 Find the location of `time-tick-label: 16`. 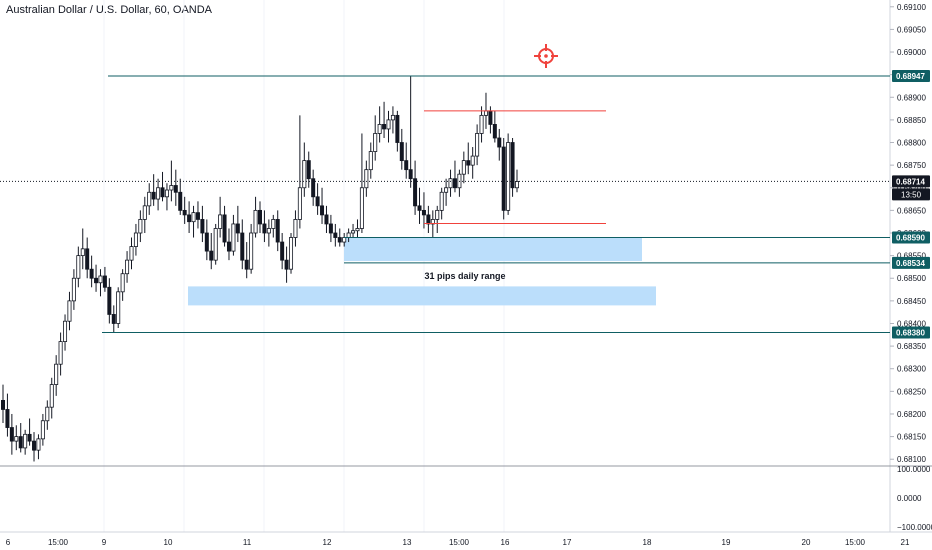

time-tick-label: 16 is located at coordinates (505, 542).